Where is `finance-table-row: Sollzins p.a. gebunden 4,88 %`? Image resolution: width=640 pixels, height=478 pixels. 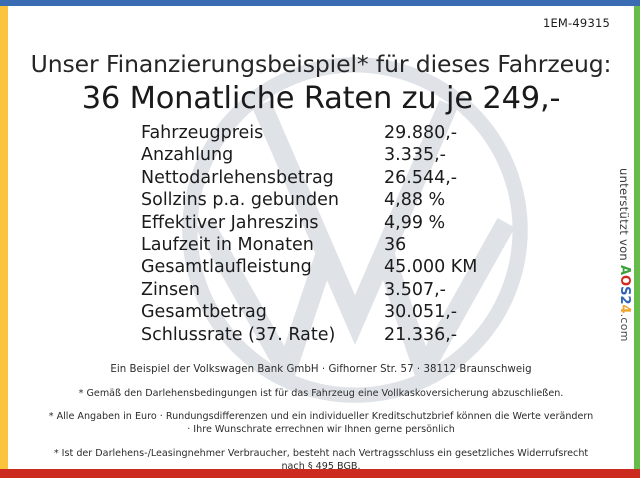 finance-table-row: Sollzins p.a. gebunden 4,88 % is located at coordinates (309, 200).